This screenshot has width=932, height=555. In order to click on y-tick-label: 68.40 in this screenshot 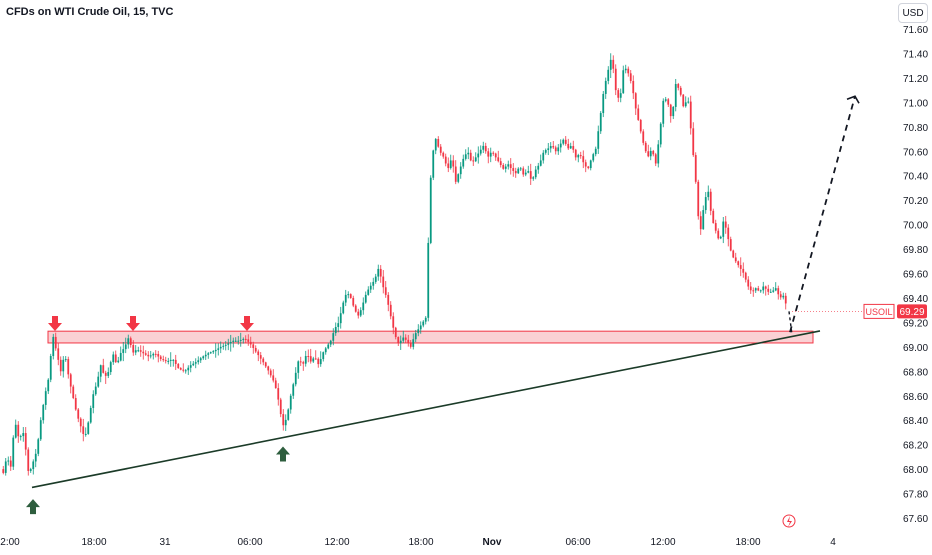, I will do `click(915, 421)`.